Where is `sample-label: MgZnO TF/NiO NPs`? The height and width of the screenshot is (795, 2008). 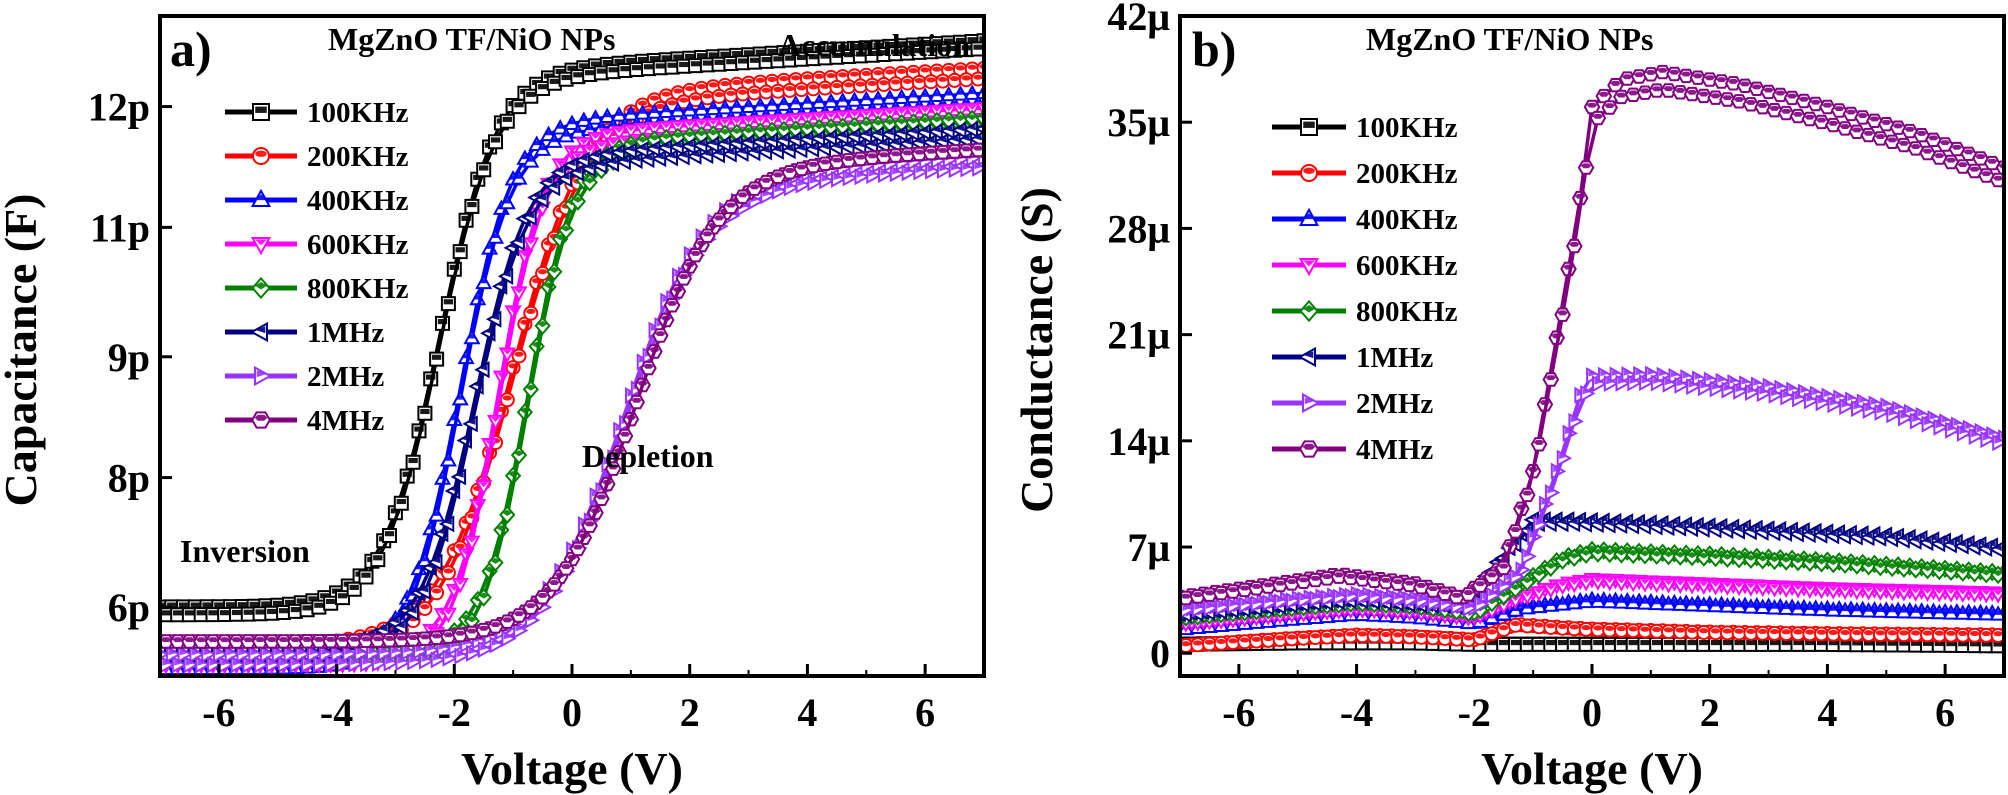 sample-label: MgZnO TF/NiO NPs is located at coordinates (1509, 39).